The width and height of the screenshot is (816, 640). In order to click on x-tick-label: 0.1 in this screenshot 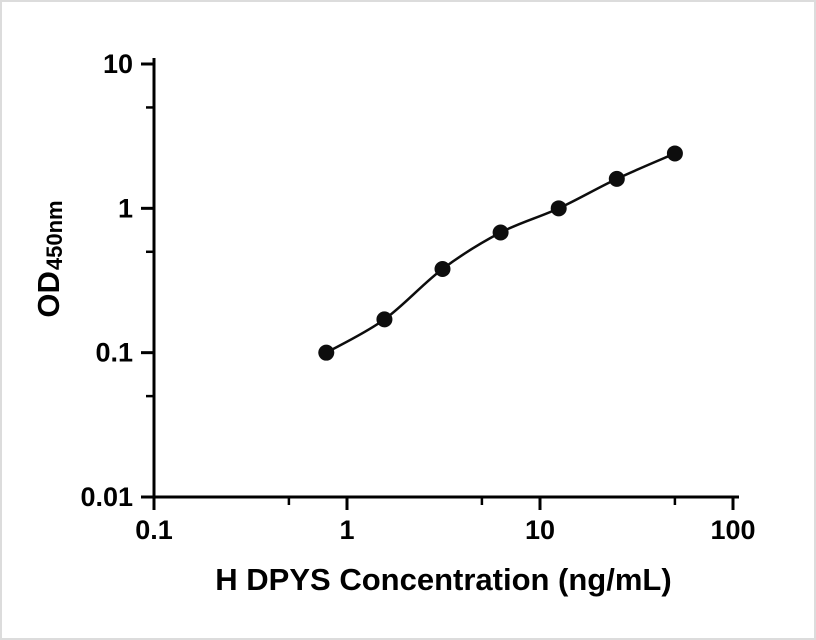, I will do `click(154, 530)`.